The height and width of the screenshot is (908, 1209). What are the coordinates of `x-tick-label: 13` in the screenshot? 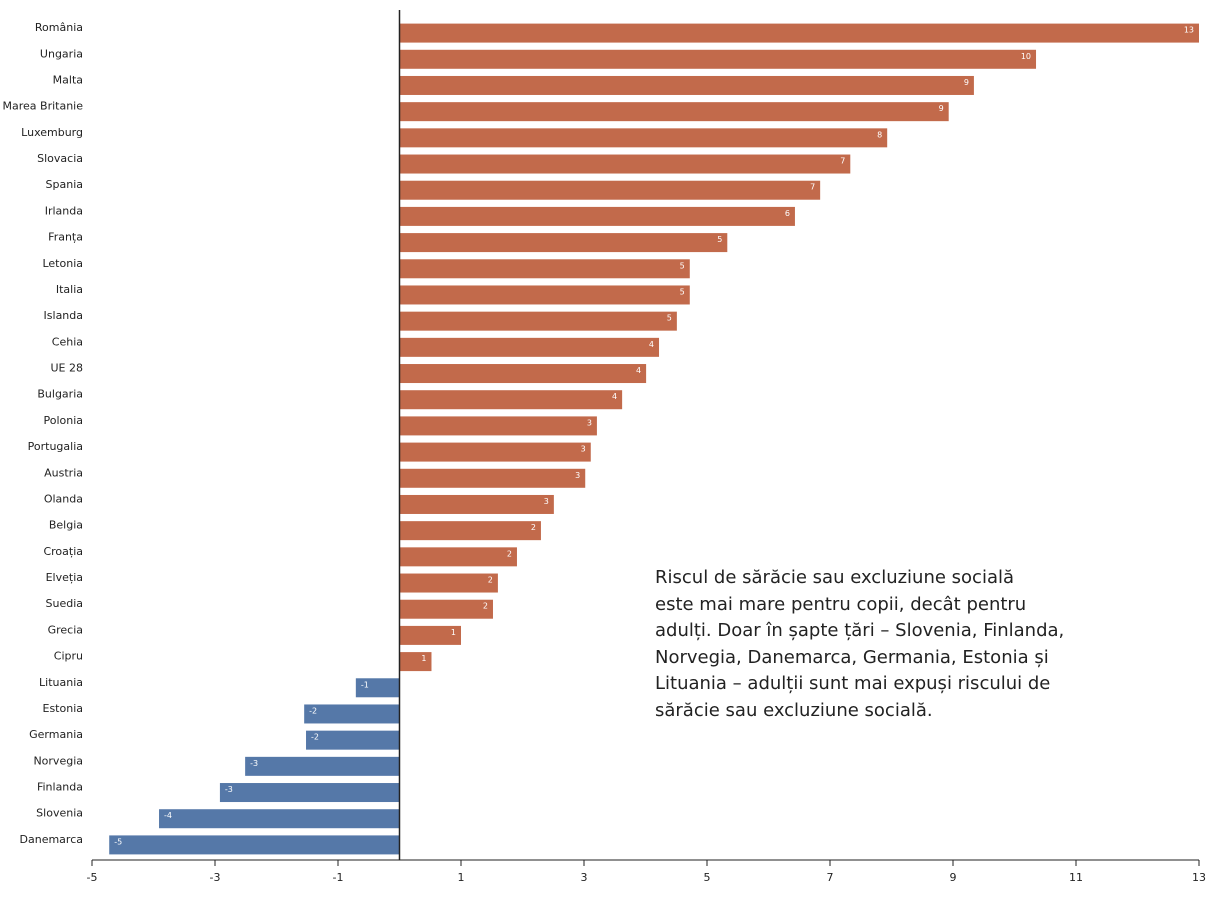 It's located at (1199, 877).